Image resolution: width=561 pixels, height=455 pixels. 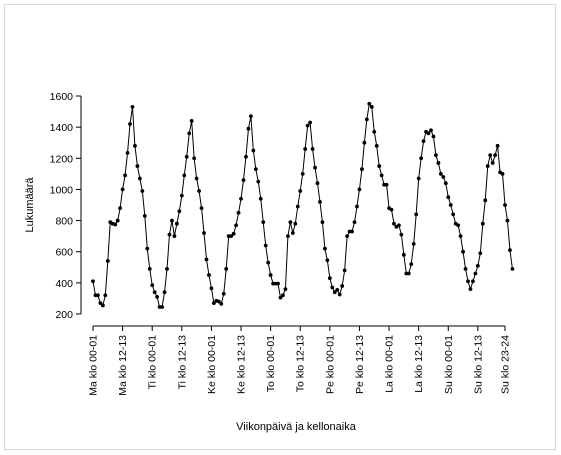 What do you see at coordinates (94, 365) in the screenshot?
I see `x-tick-label: Ma klo 00-01` at bounding box center [94, 365].